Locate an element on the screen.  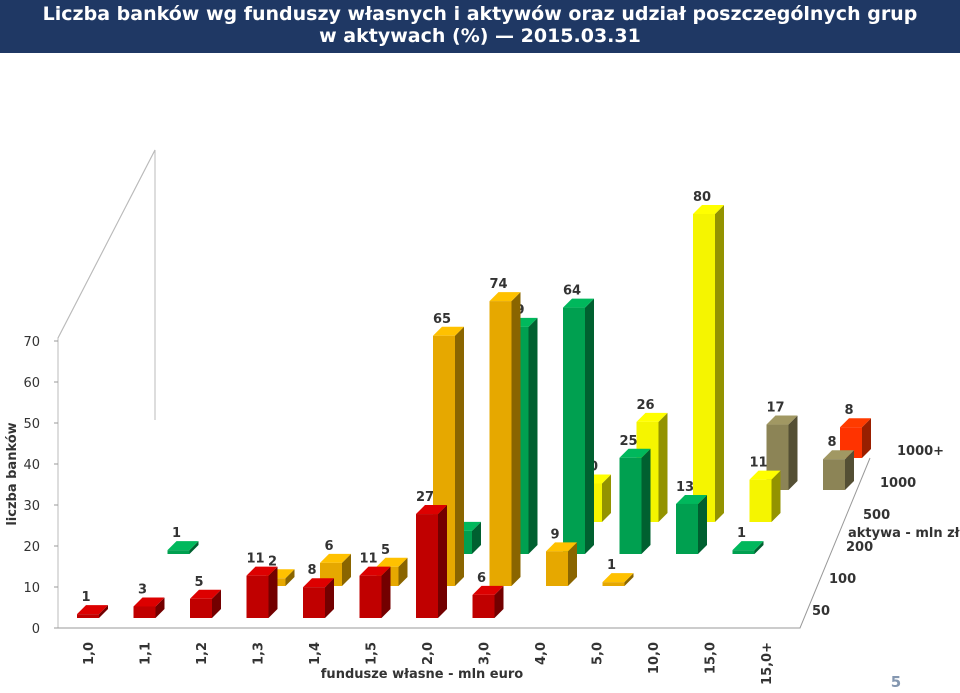
x-tick-label: 1,3 is located at coordinates (259, 653).